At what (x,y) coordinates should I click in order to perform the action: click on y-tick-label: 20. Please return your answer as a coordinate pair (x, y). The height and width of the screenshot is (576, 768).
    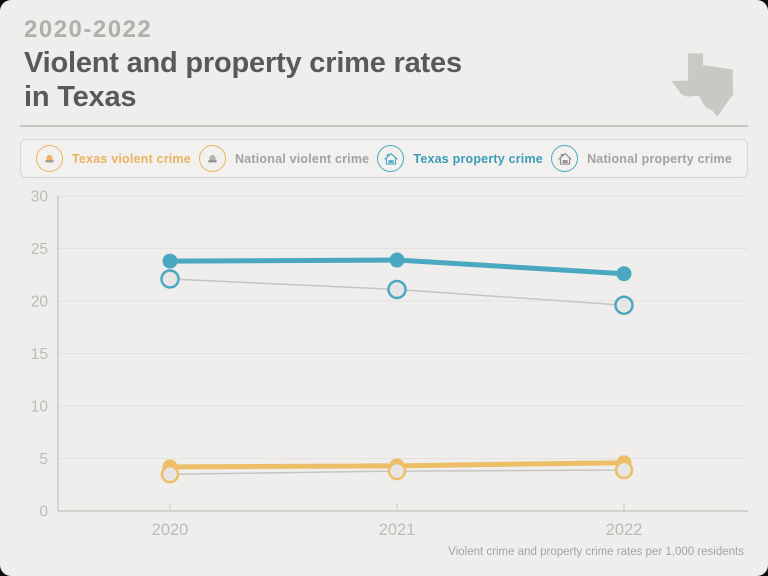
    Looking at the image, I should click on (40, 302).